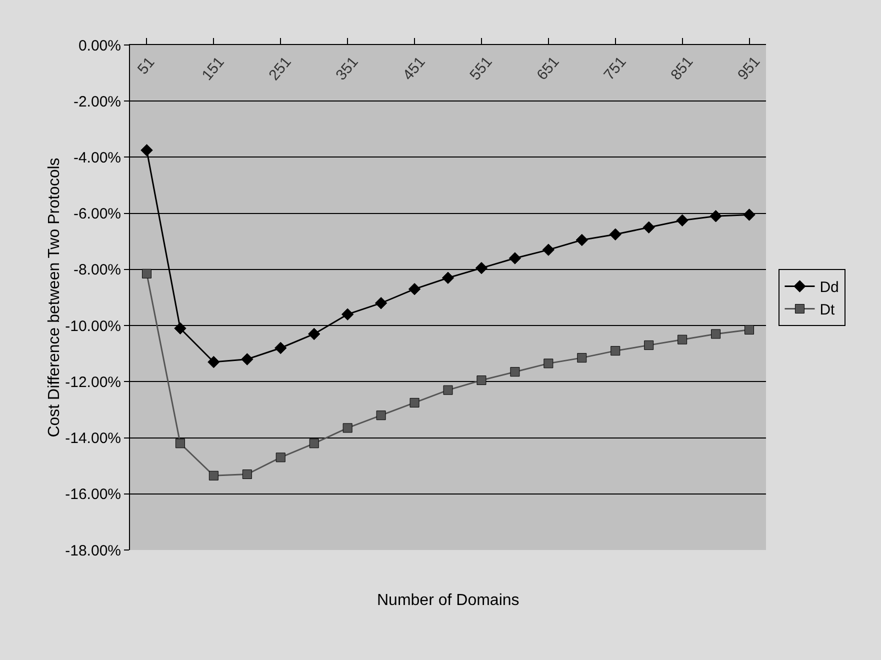 This screenshot has width=881, height=660. What do you see at coordinates (93, 439) in the screenshot?
I see `y-tick-label: -14.00%` at bounding box center [93, 439].